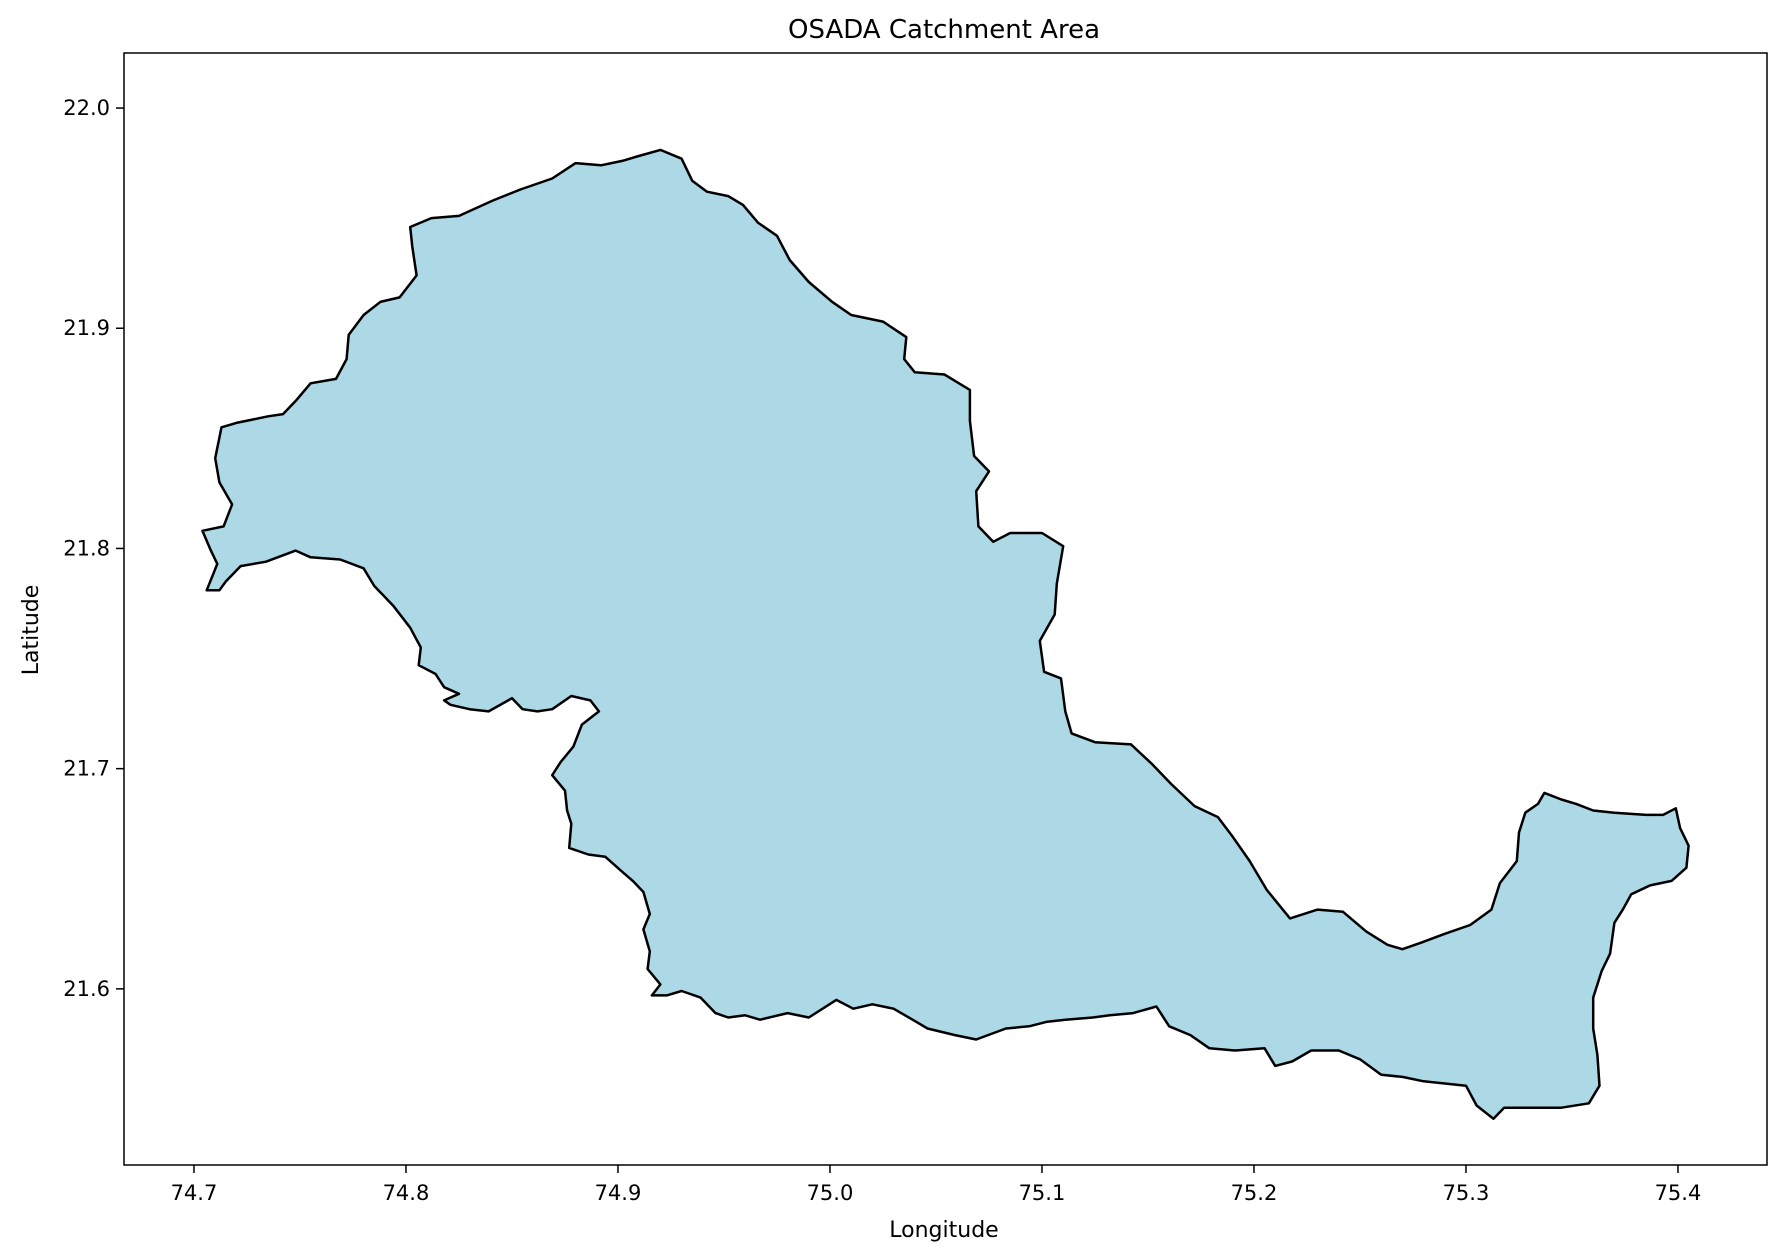 The width and height of the screenshot is (1781, 1259). Describe the element at coordinates (944, 30) in the screenshot. I see `map-title: OSADA Catchment Area` at that location.